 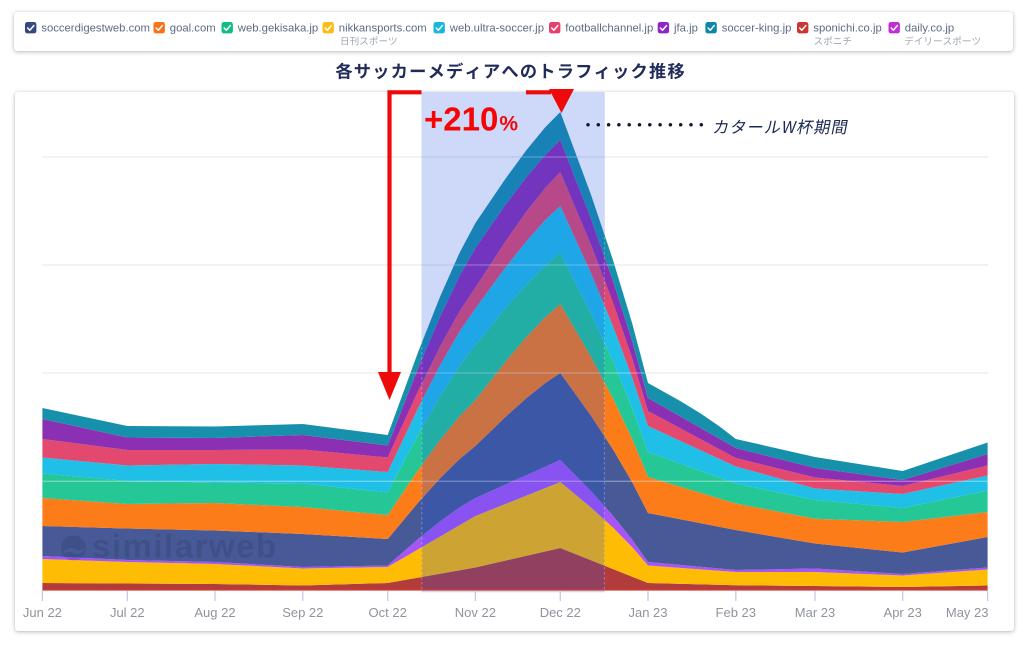 I want to click on svg-text: Aug 22, so click(x=214, y=612).